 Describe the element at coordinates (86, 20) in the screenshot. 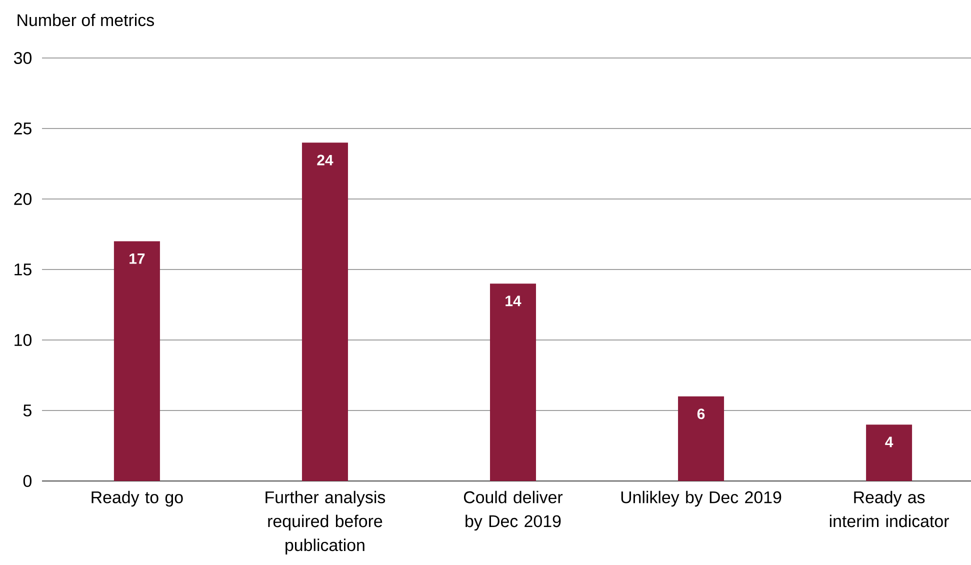

I see `y-axis-title: Number of metrics` at that location.